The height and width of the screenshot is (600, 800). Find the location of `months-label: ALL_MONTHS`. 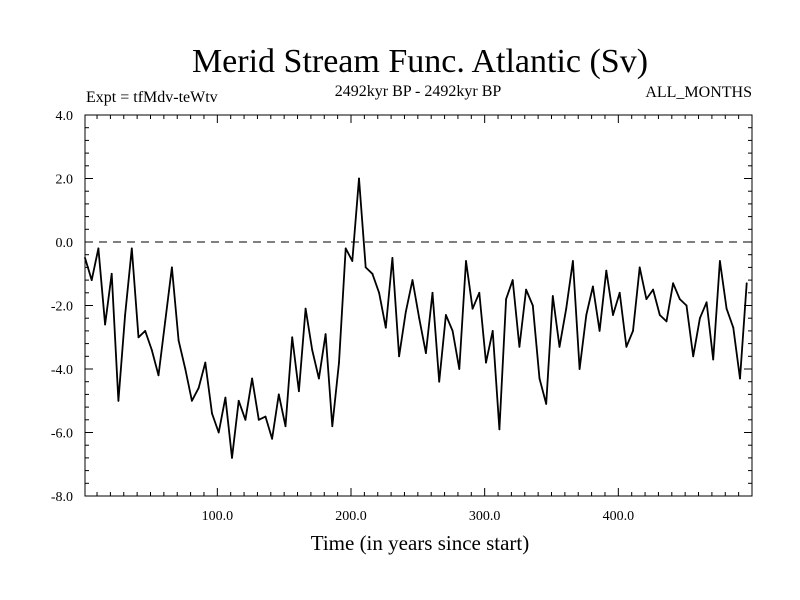

months-label: ALL_MONTHS is located at coordinates (698, 92).